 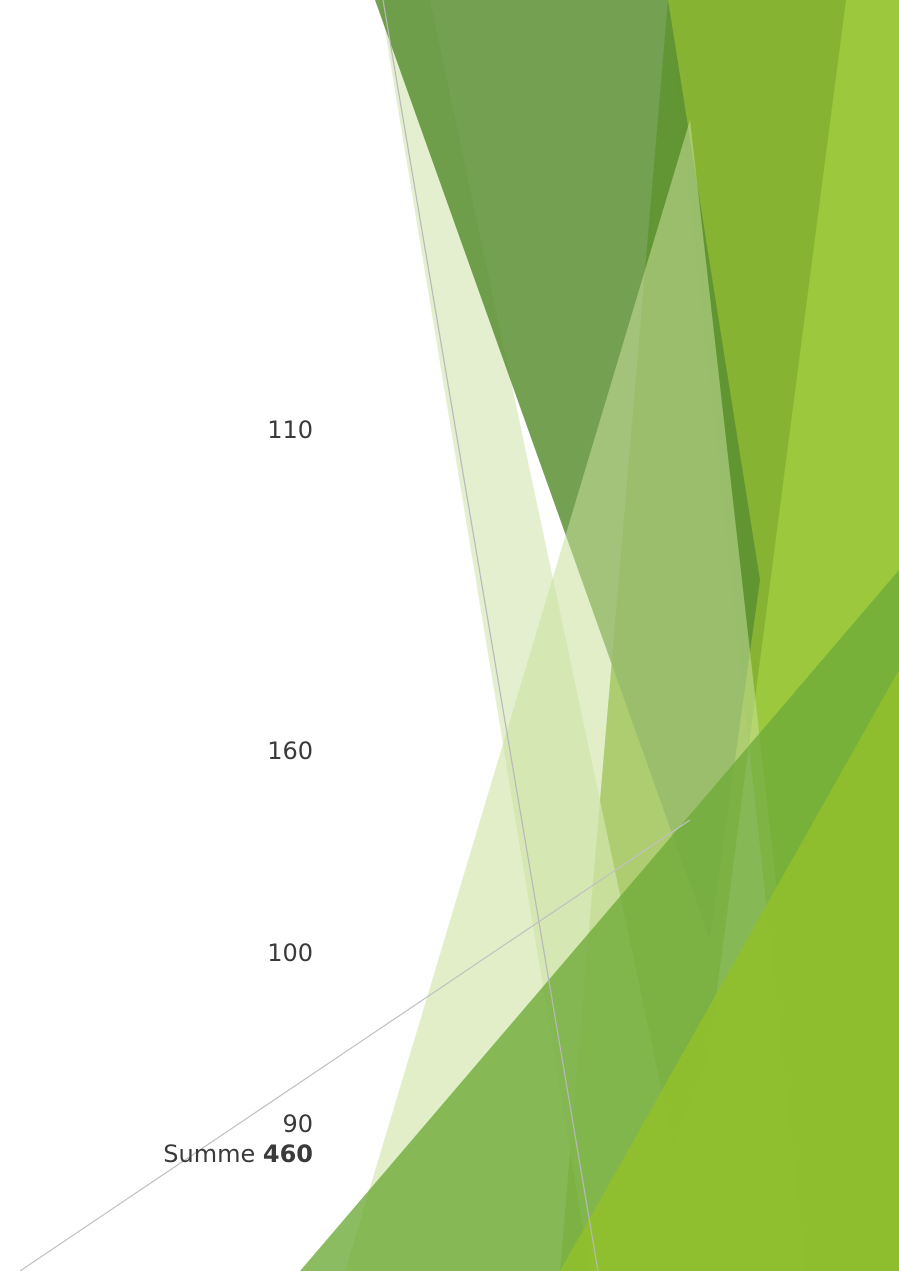 I want to click on sum-label: Summe, so click(x=209, y=1154).